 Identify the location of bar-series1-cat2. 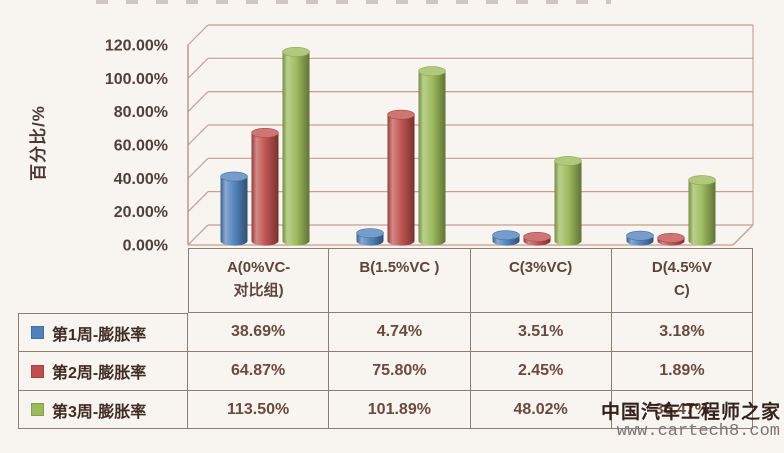
(370, 237).